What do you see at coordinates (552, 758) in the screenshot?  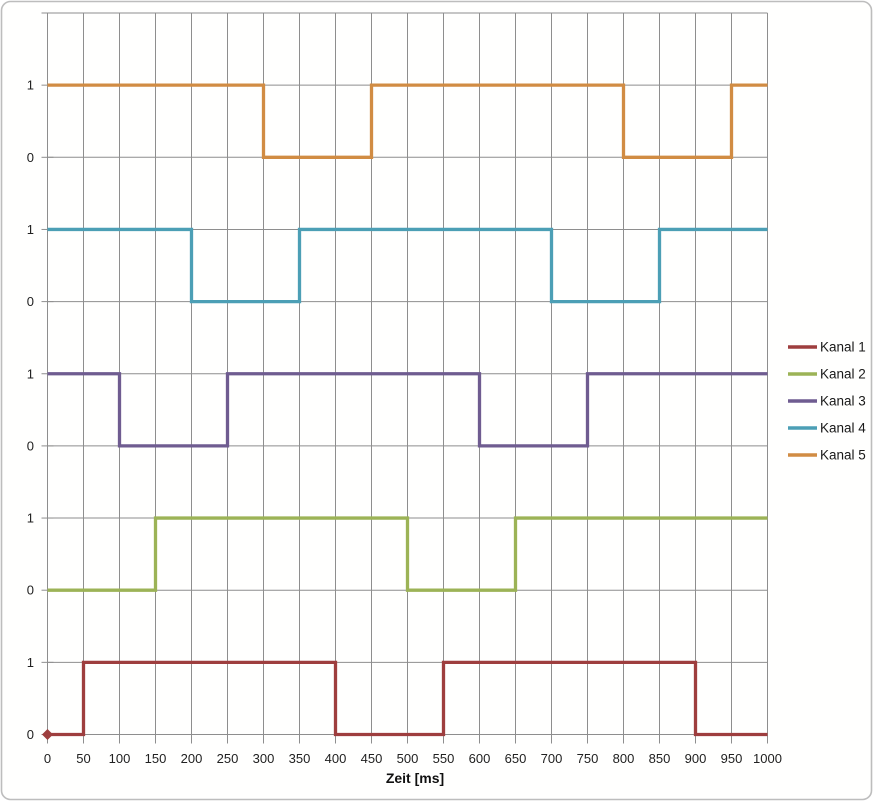 I see `x-tick-label: 700` at bounding box center [552, 758].